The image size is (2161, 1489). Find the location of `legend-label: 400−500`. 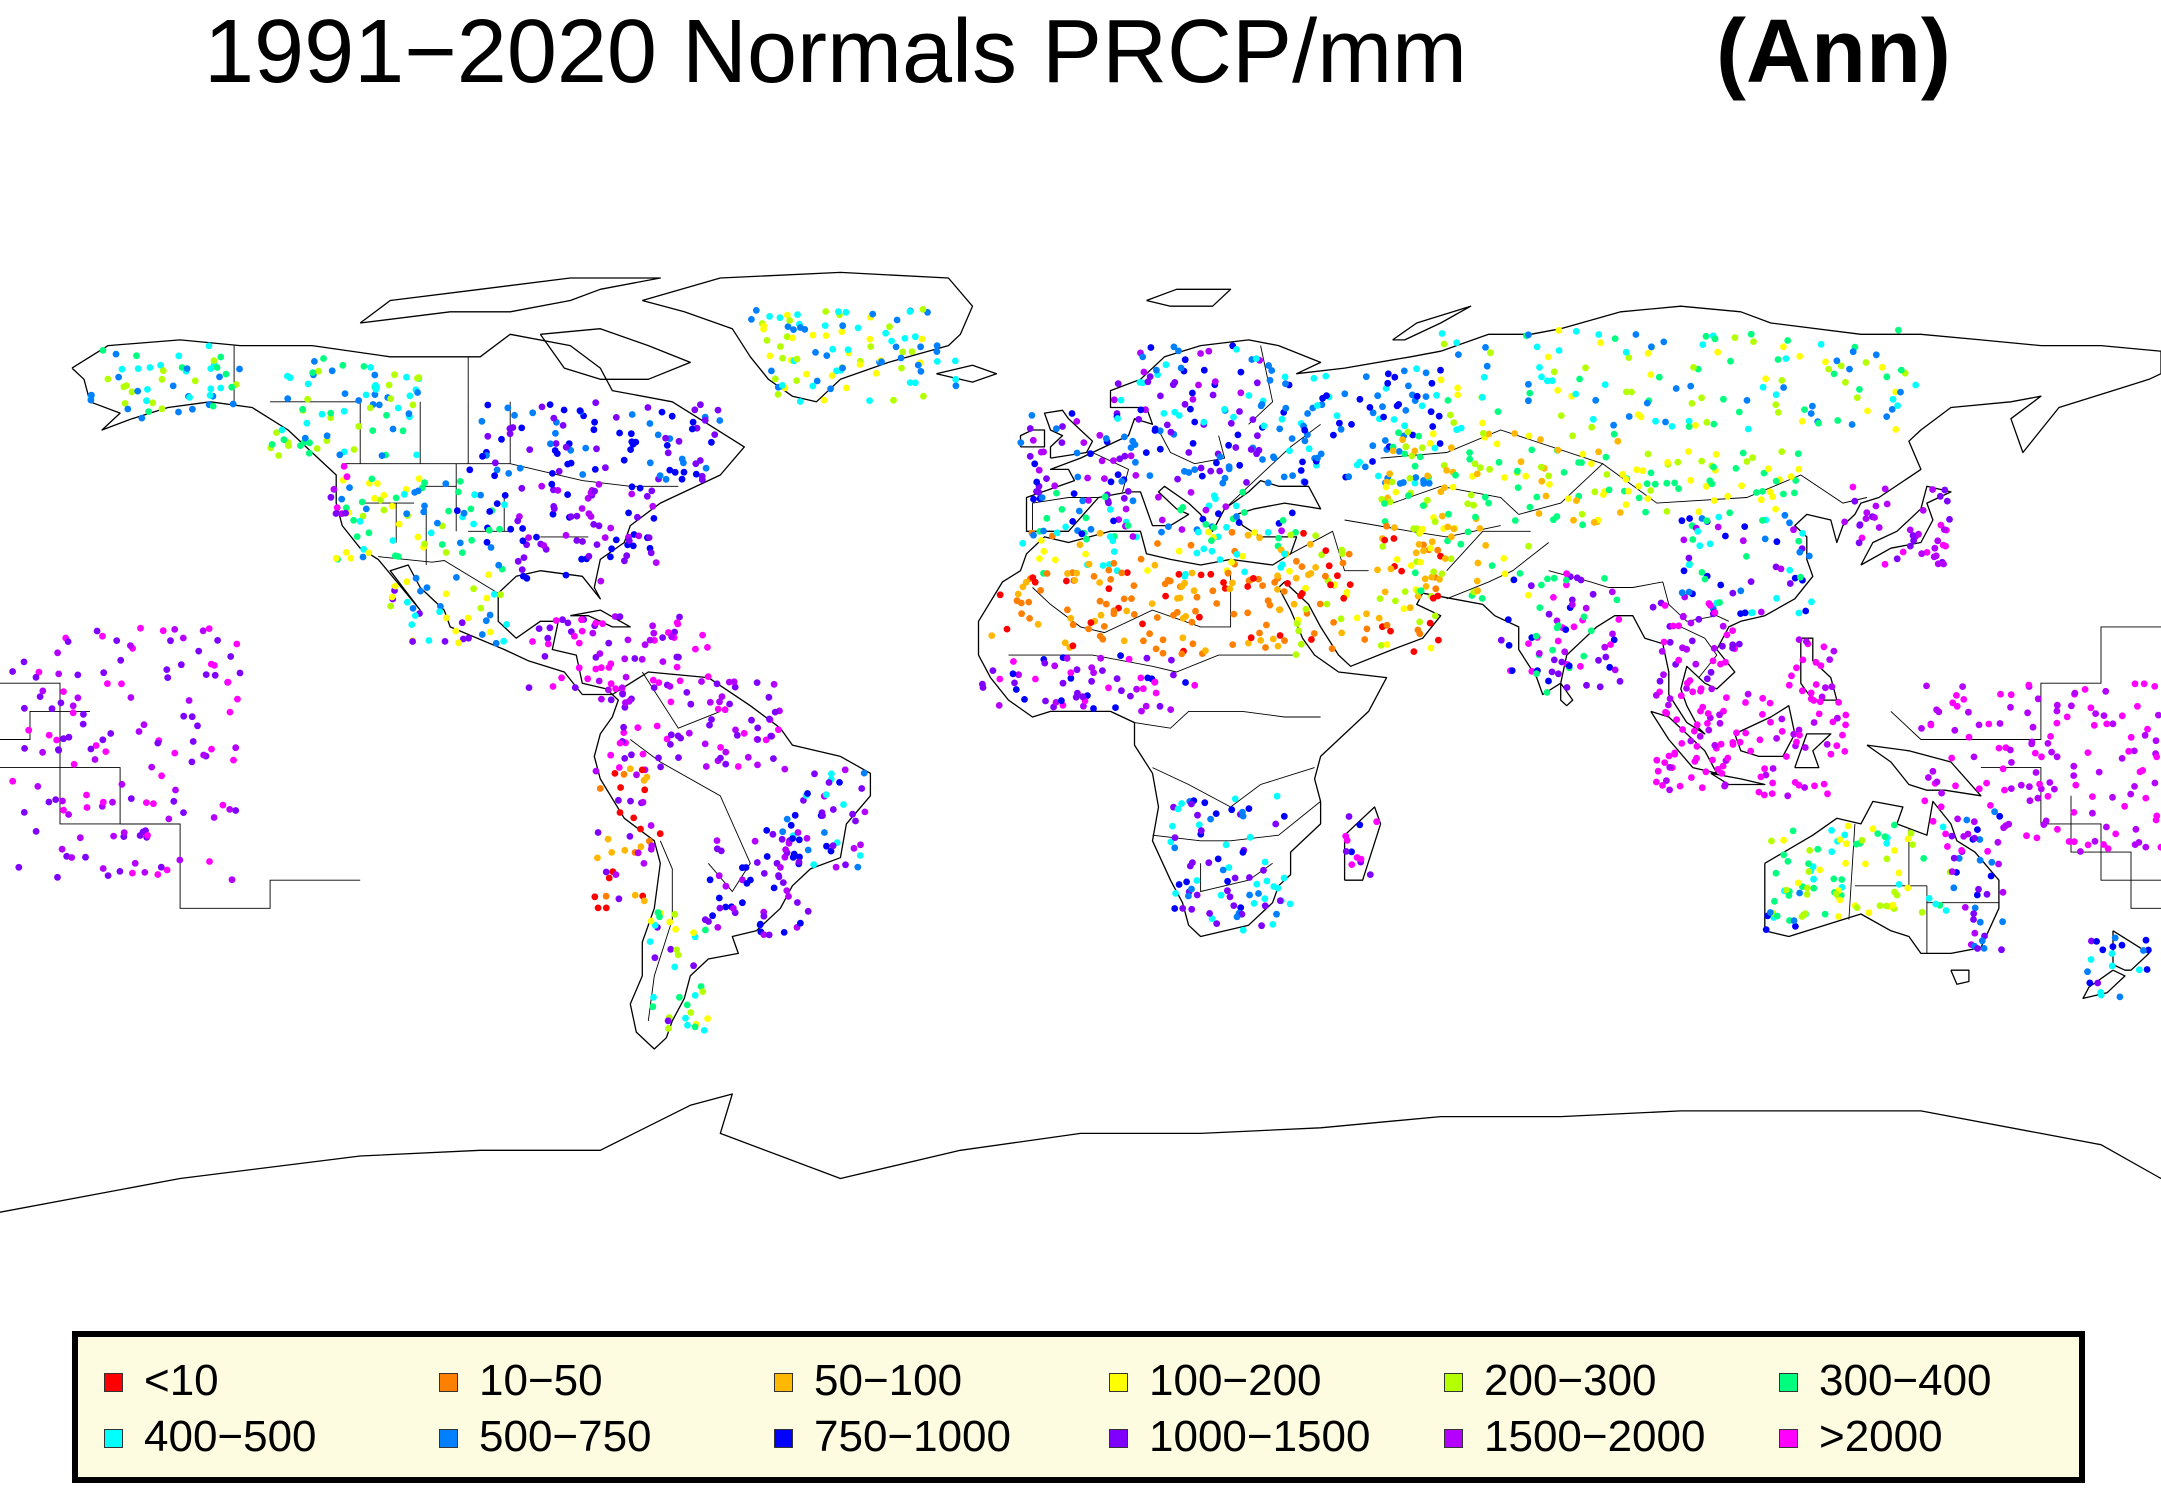

legend-label: 400−500 is located at coordinates (230, 1436).